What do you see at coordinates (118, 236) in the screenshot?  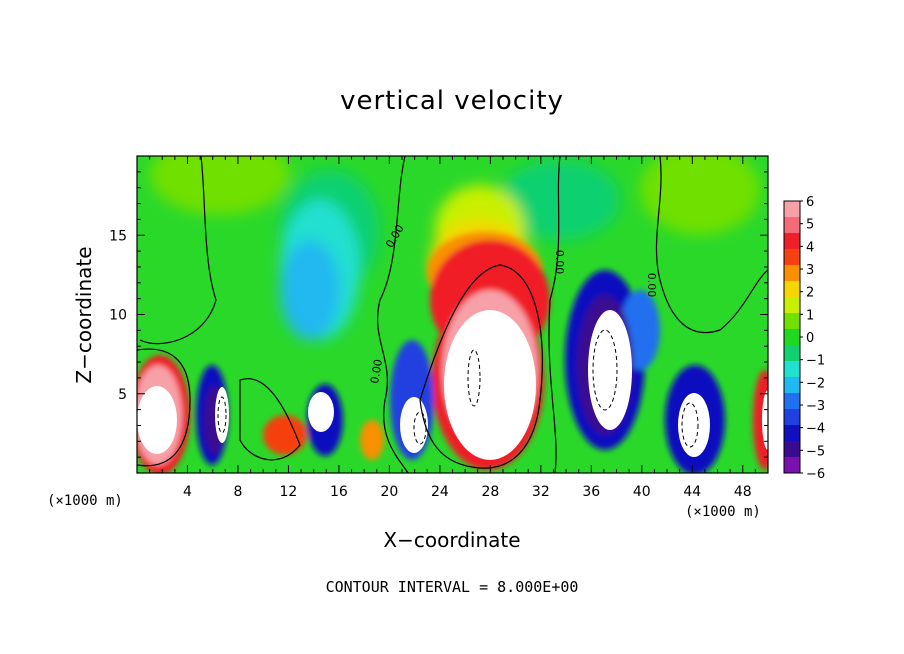 I see `y-tick-label: 15` at bounding box center [118, 236].